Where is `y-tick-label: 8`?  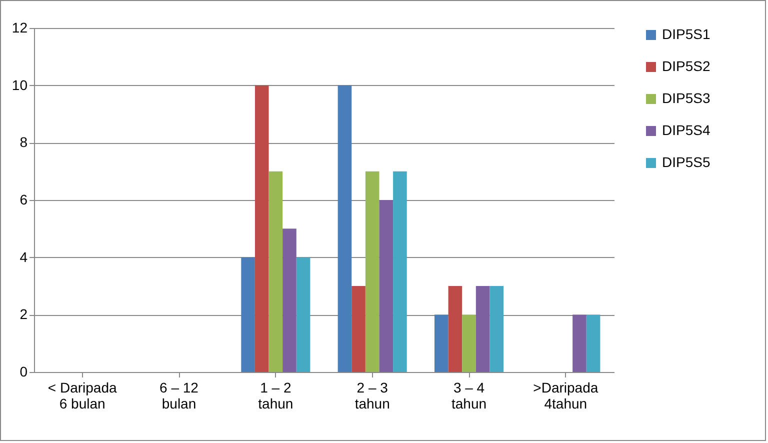
y-tick-label: 8 is located at coordinates (24, 142).